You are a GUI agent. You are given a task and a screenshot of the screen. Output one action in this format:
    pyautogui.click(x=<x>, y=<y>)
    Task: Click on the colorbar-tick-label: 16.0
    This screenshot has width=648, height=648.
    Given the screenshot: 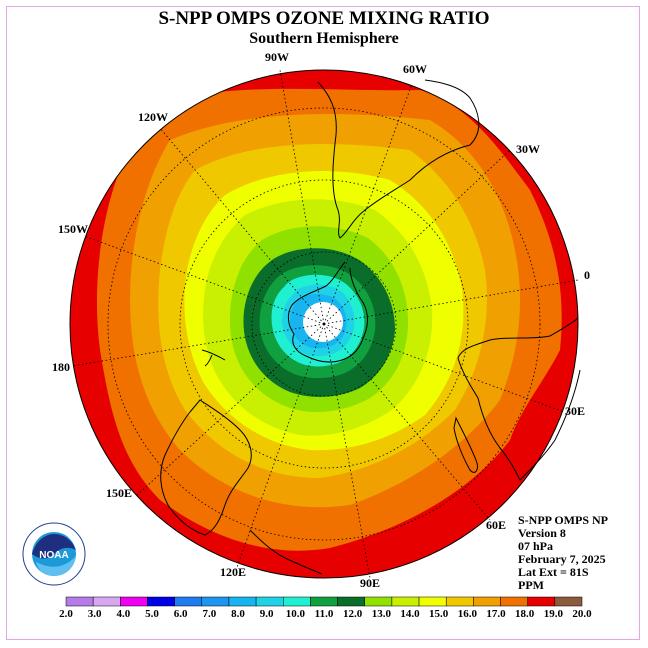 What is the action you would take?
    pyautogui.click(x=467, y=614)
    